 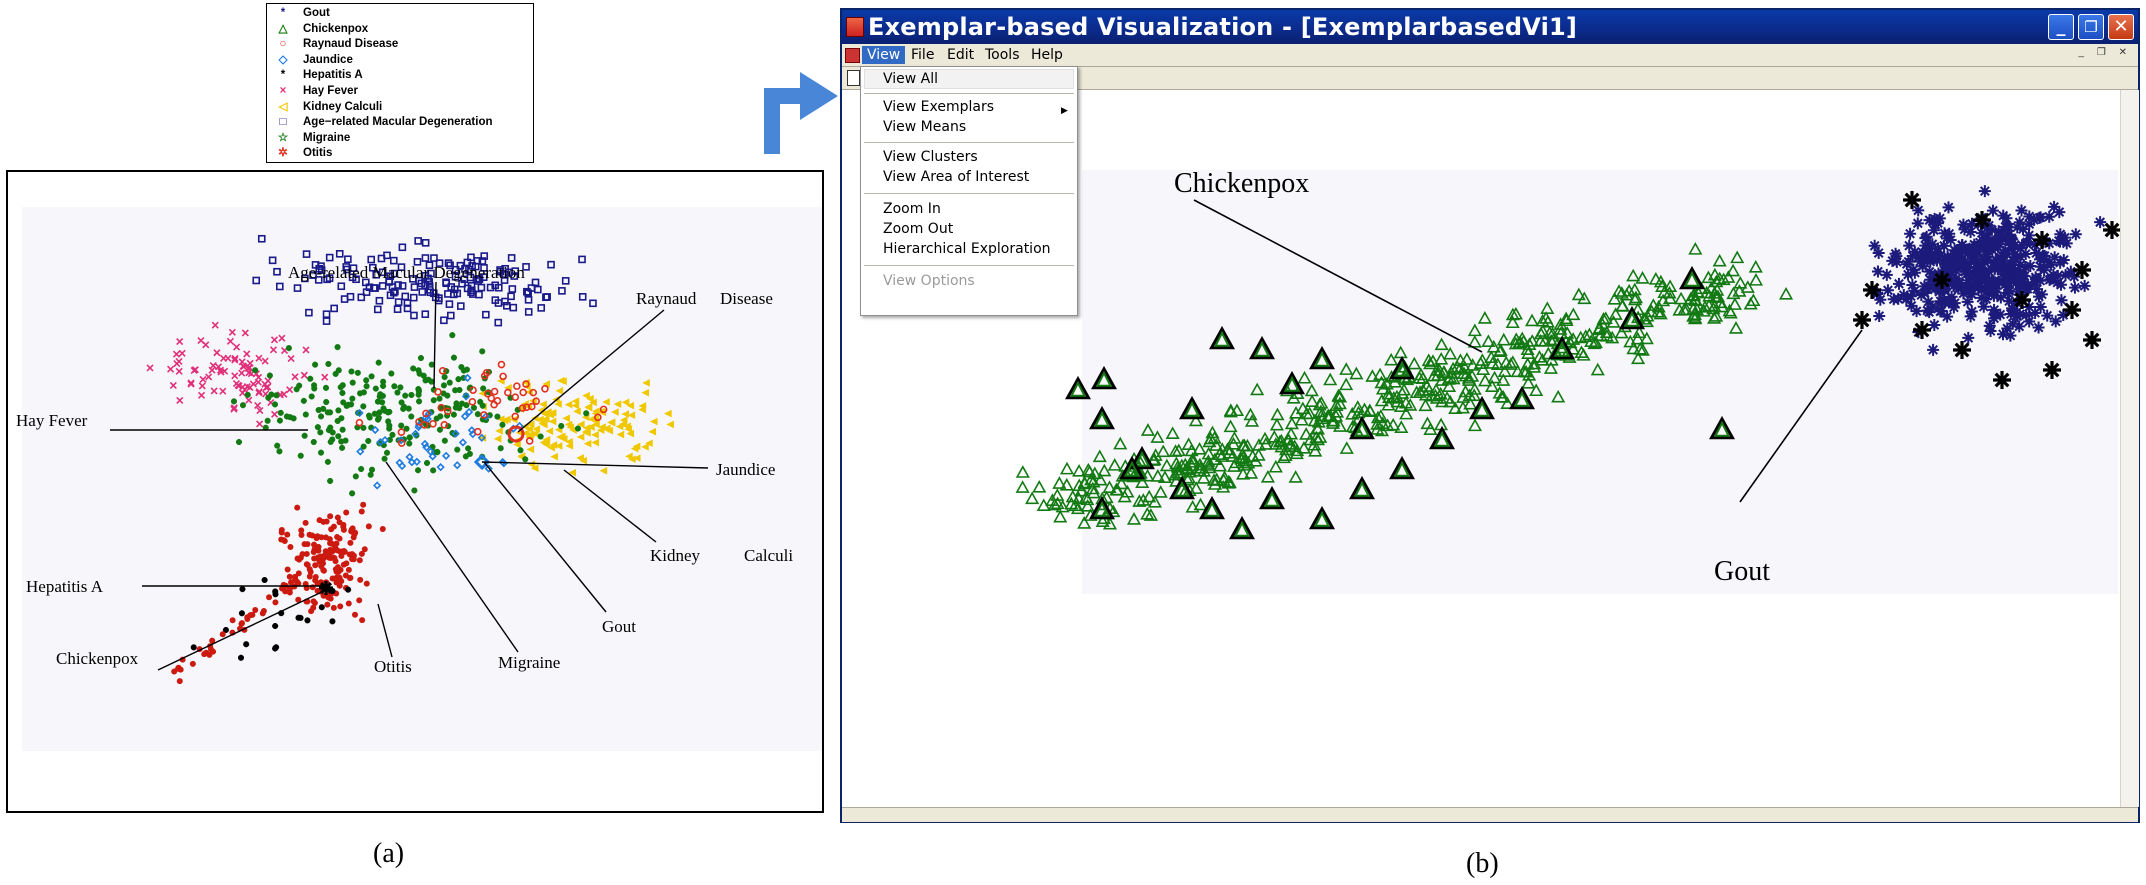 I want to click on menu-edit: Edit, so click(x=961, y=55).